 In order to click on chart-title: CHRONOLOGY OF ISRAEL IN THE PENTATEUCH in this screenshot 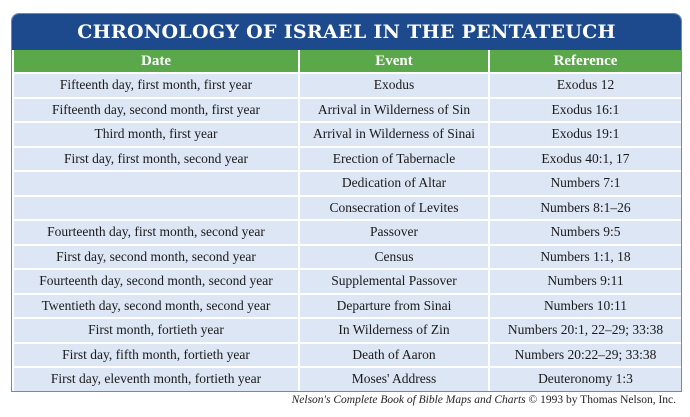, I will do `click(346, 32)`.